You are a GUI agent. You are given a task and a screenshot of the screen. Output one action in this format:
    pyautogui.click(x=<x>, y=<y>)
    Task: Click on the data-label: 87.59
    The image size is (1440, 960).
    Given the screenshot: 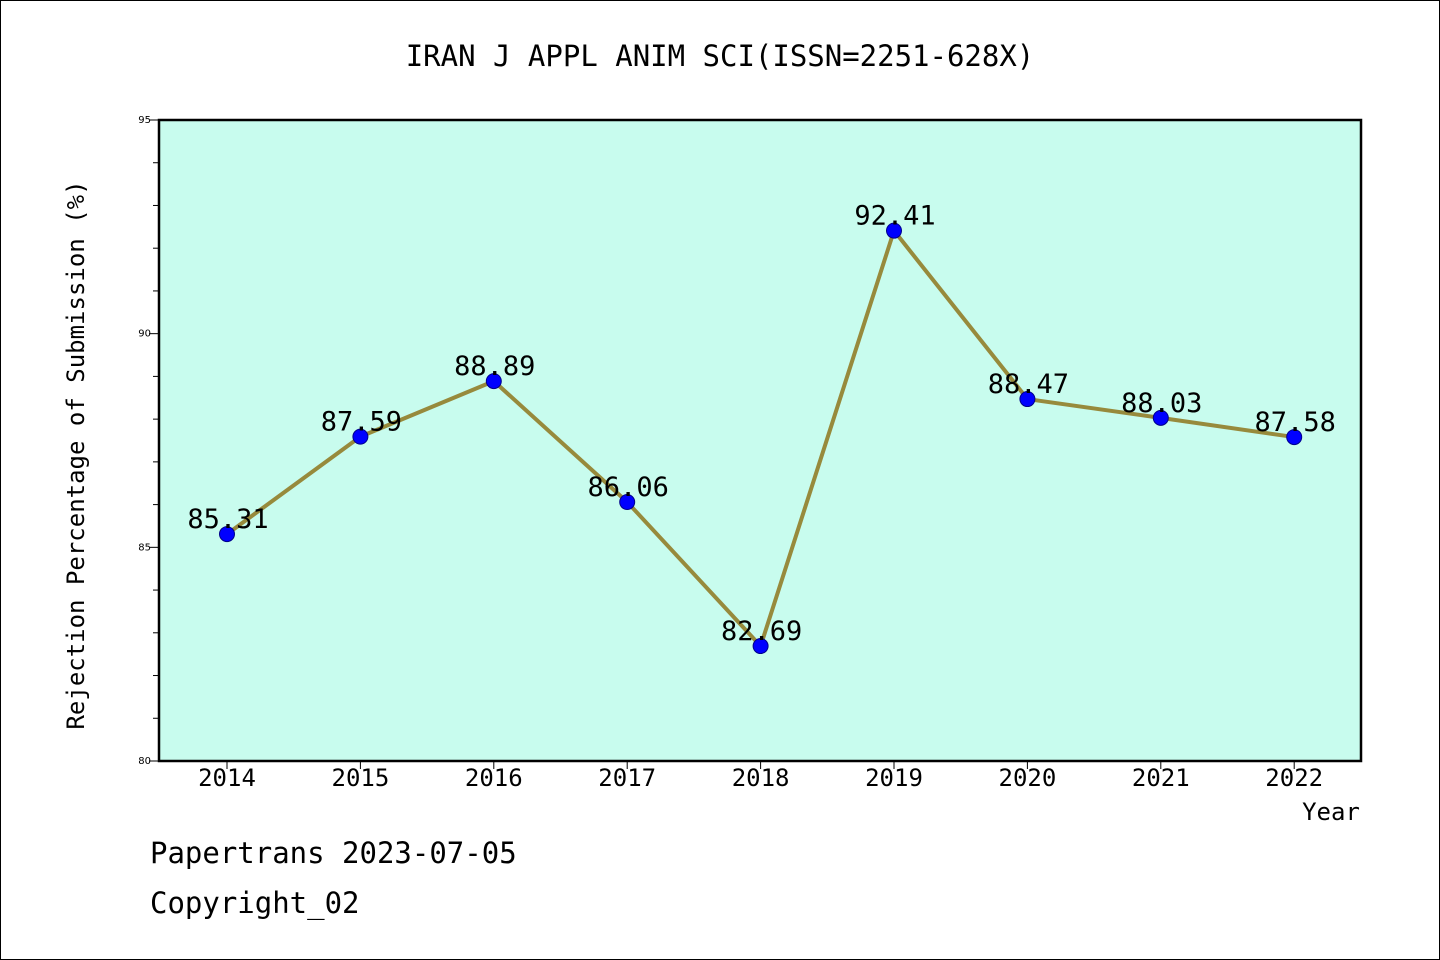 What is the action you would take?
    pyautogui.click(x=361, y=422)
    